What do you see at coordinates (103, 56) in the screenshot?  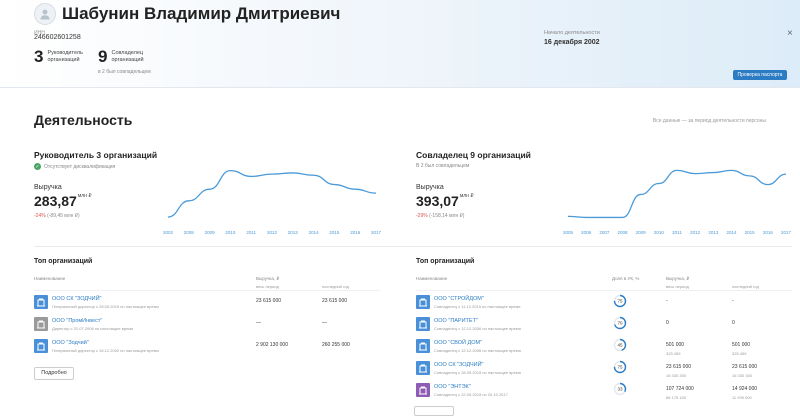 I see `stat-coowner-count: 9` at bounding box center [103, 56].